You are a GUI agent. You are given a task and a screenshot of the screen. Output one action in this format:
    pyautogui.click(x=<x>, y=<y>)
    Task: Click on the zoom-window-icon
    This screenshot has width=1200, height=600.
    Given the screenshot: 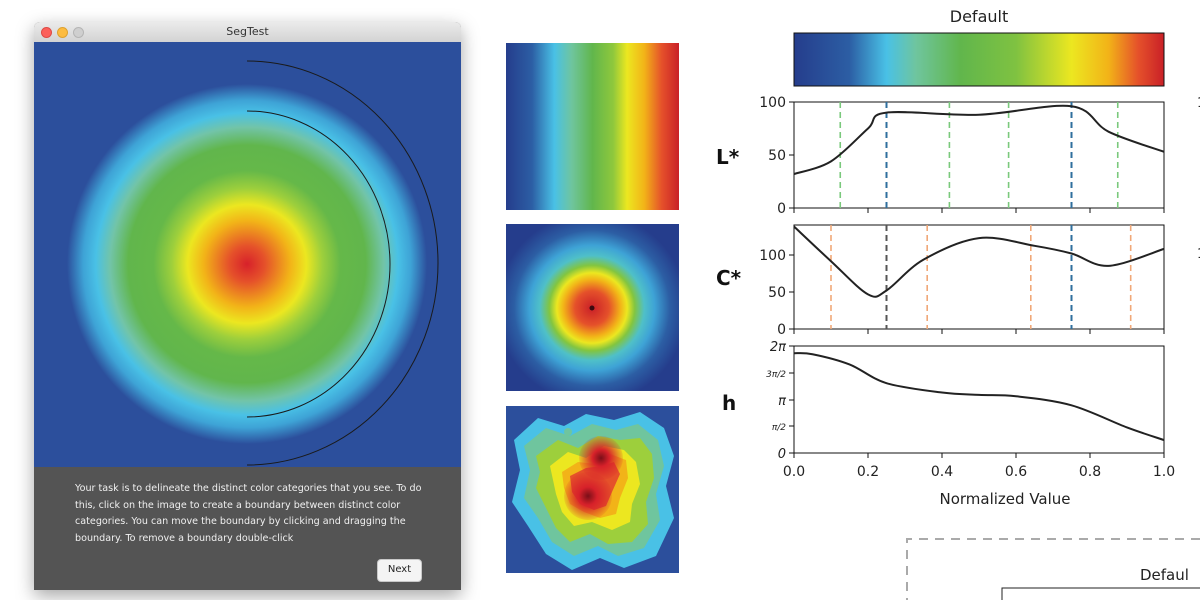 What is the action you would take?
    pyautogui.click(x=78, y=32)
    